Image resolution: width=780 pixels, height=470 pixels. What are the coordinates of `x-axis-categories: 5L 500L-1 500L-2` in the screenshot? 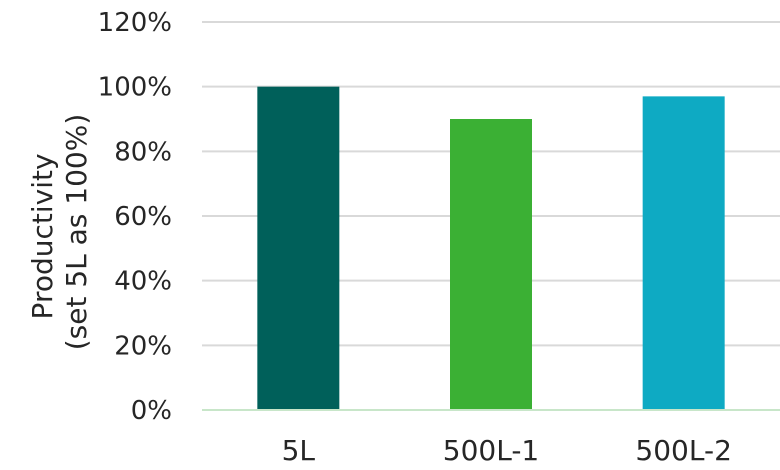 It's located at (507, 450).